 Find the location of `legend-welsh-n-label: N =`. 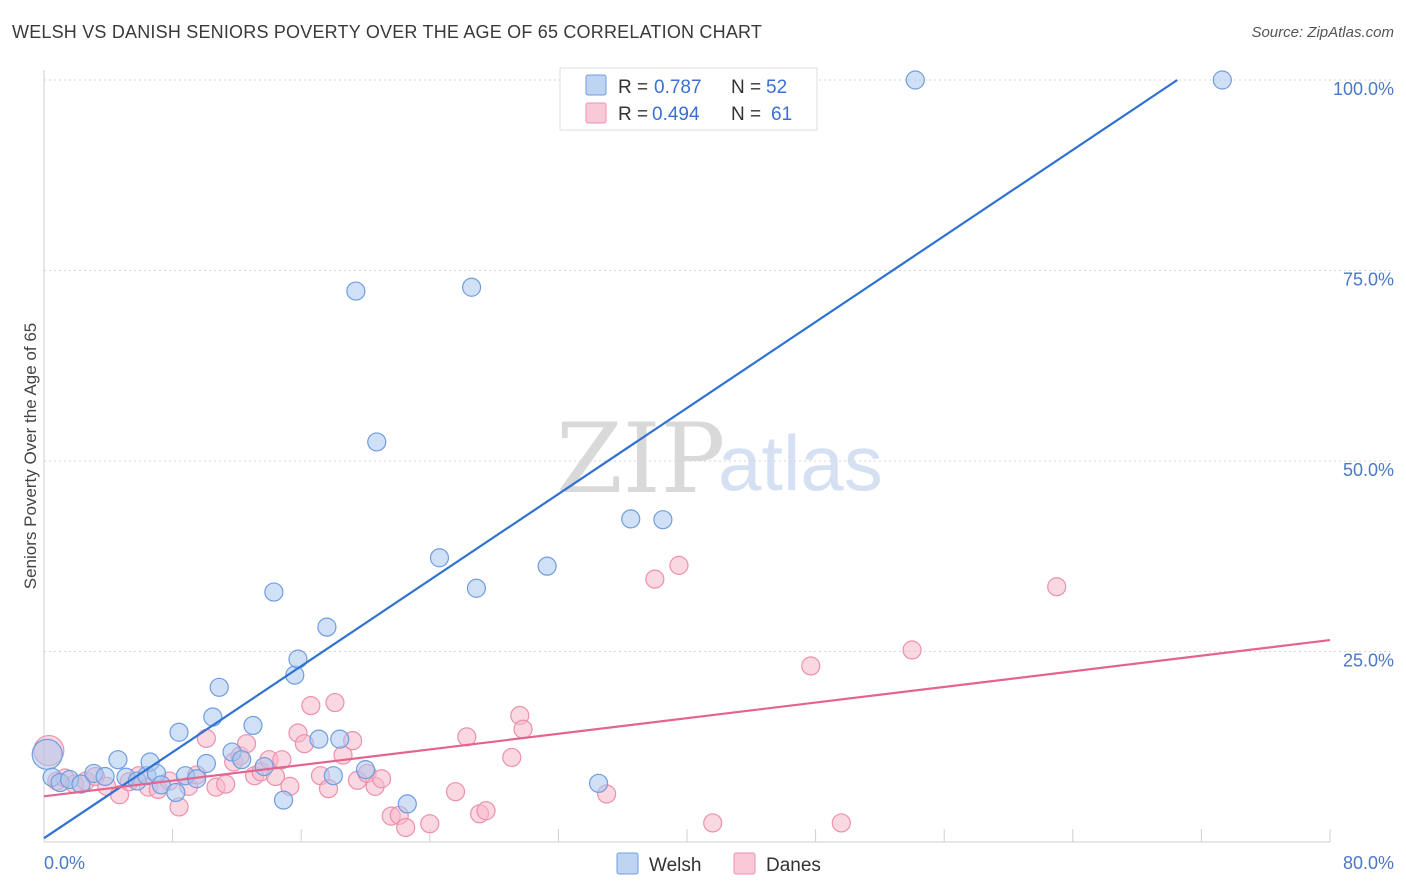

legend-welsh-n-label: N = is located at coordinates (746, 87).